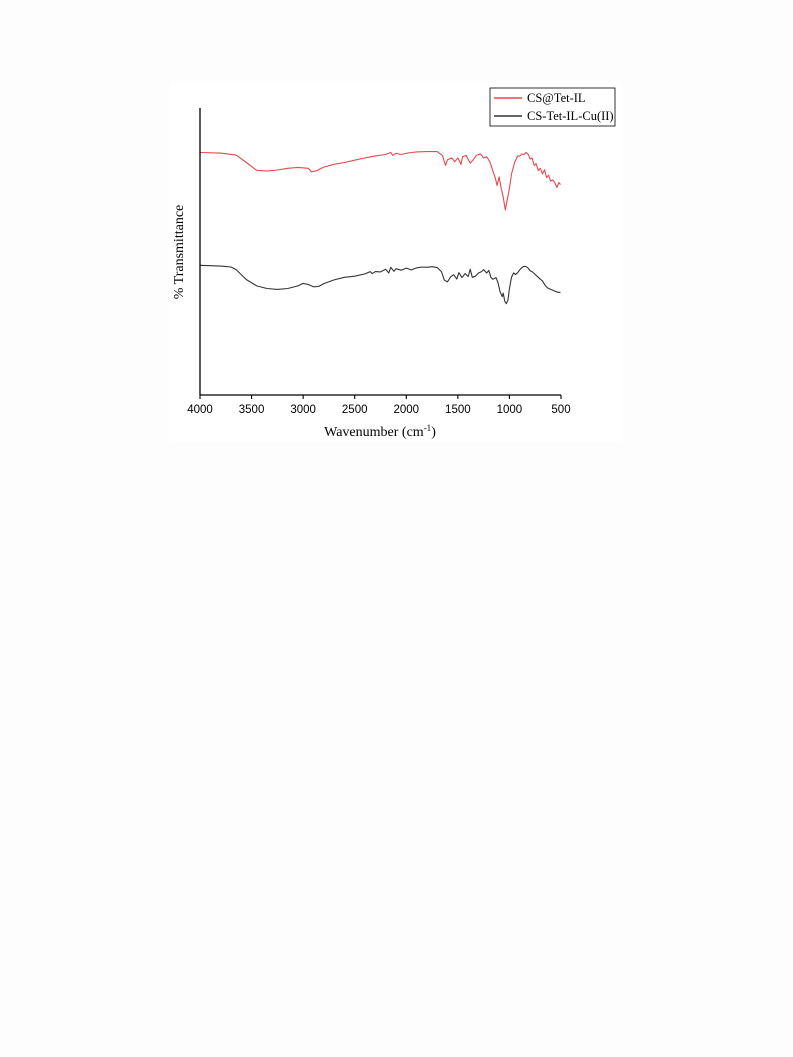  What do you see at coordinates (200, 410) in the screenshot?
I see `x-tick-label: 4000` at bounding box center [200, 410].